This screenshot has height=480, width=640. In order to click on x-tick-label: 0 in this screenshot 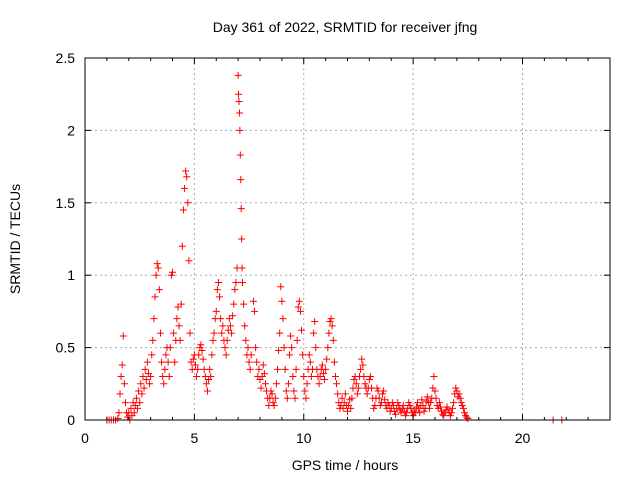, I will do `click(85, 438)`.